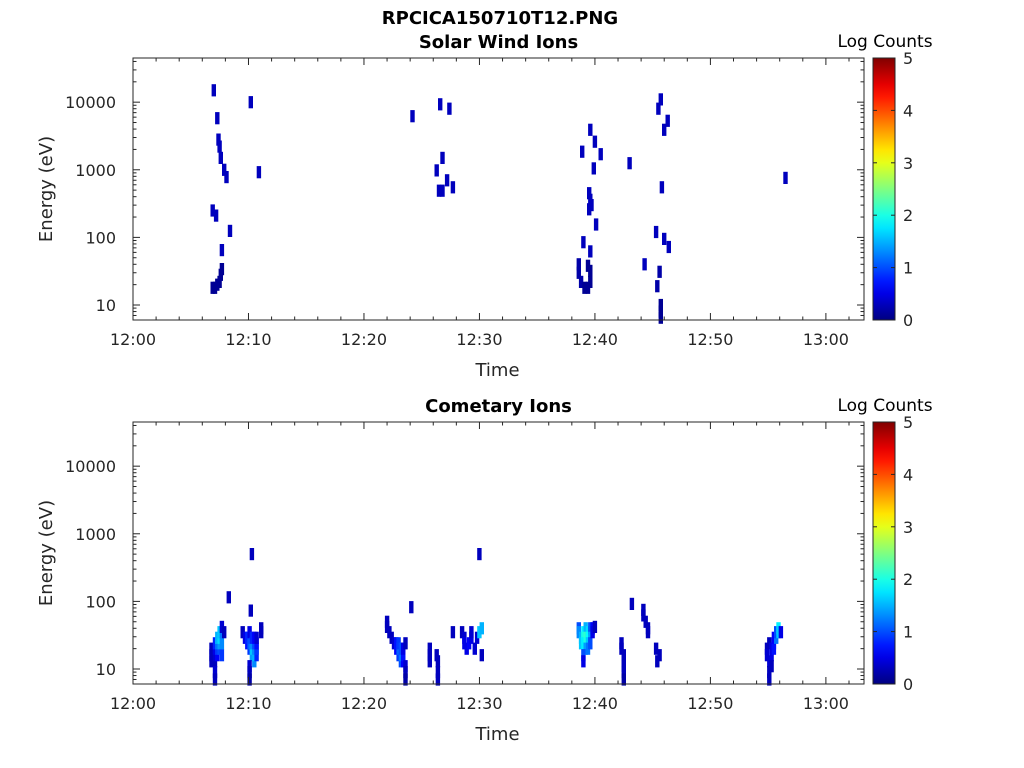 The image size is (1024, 768). What do you see at coordinates (884, 189) in the screenshot?
I see `colorbar` at bounding box center [884, 189].